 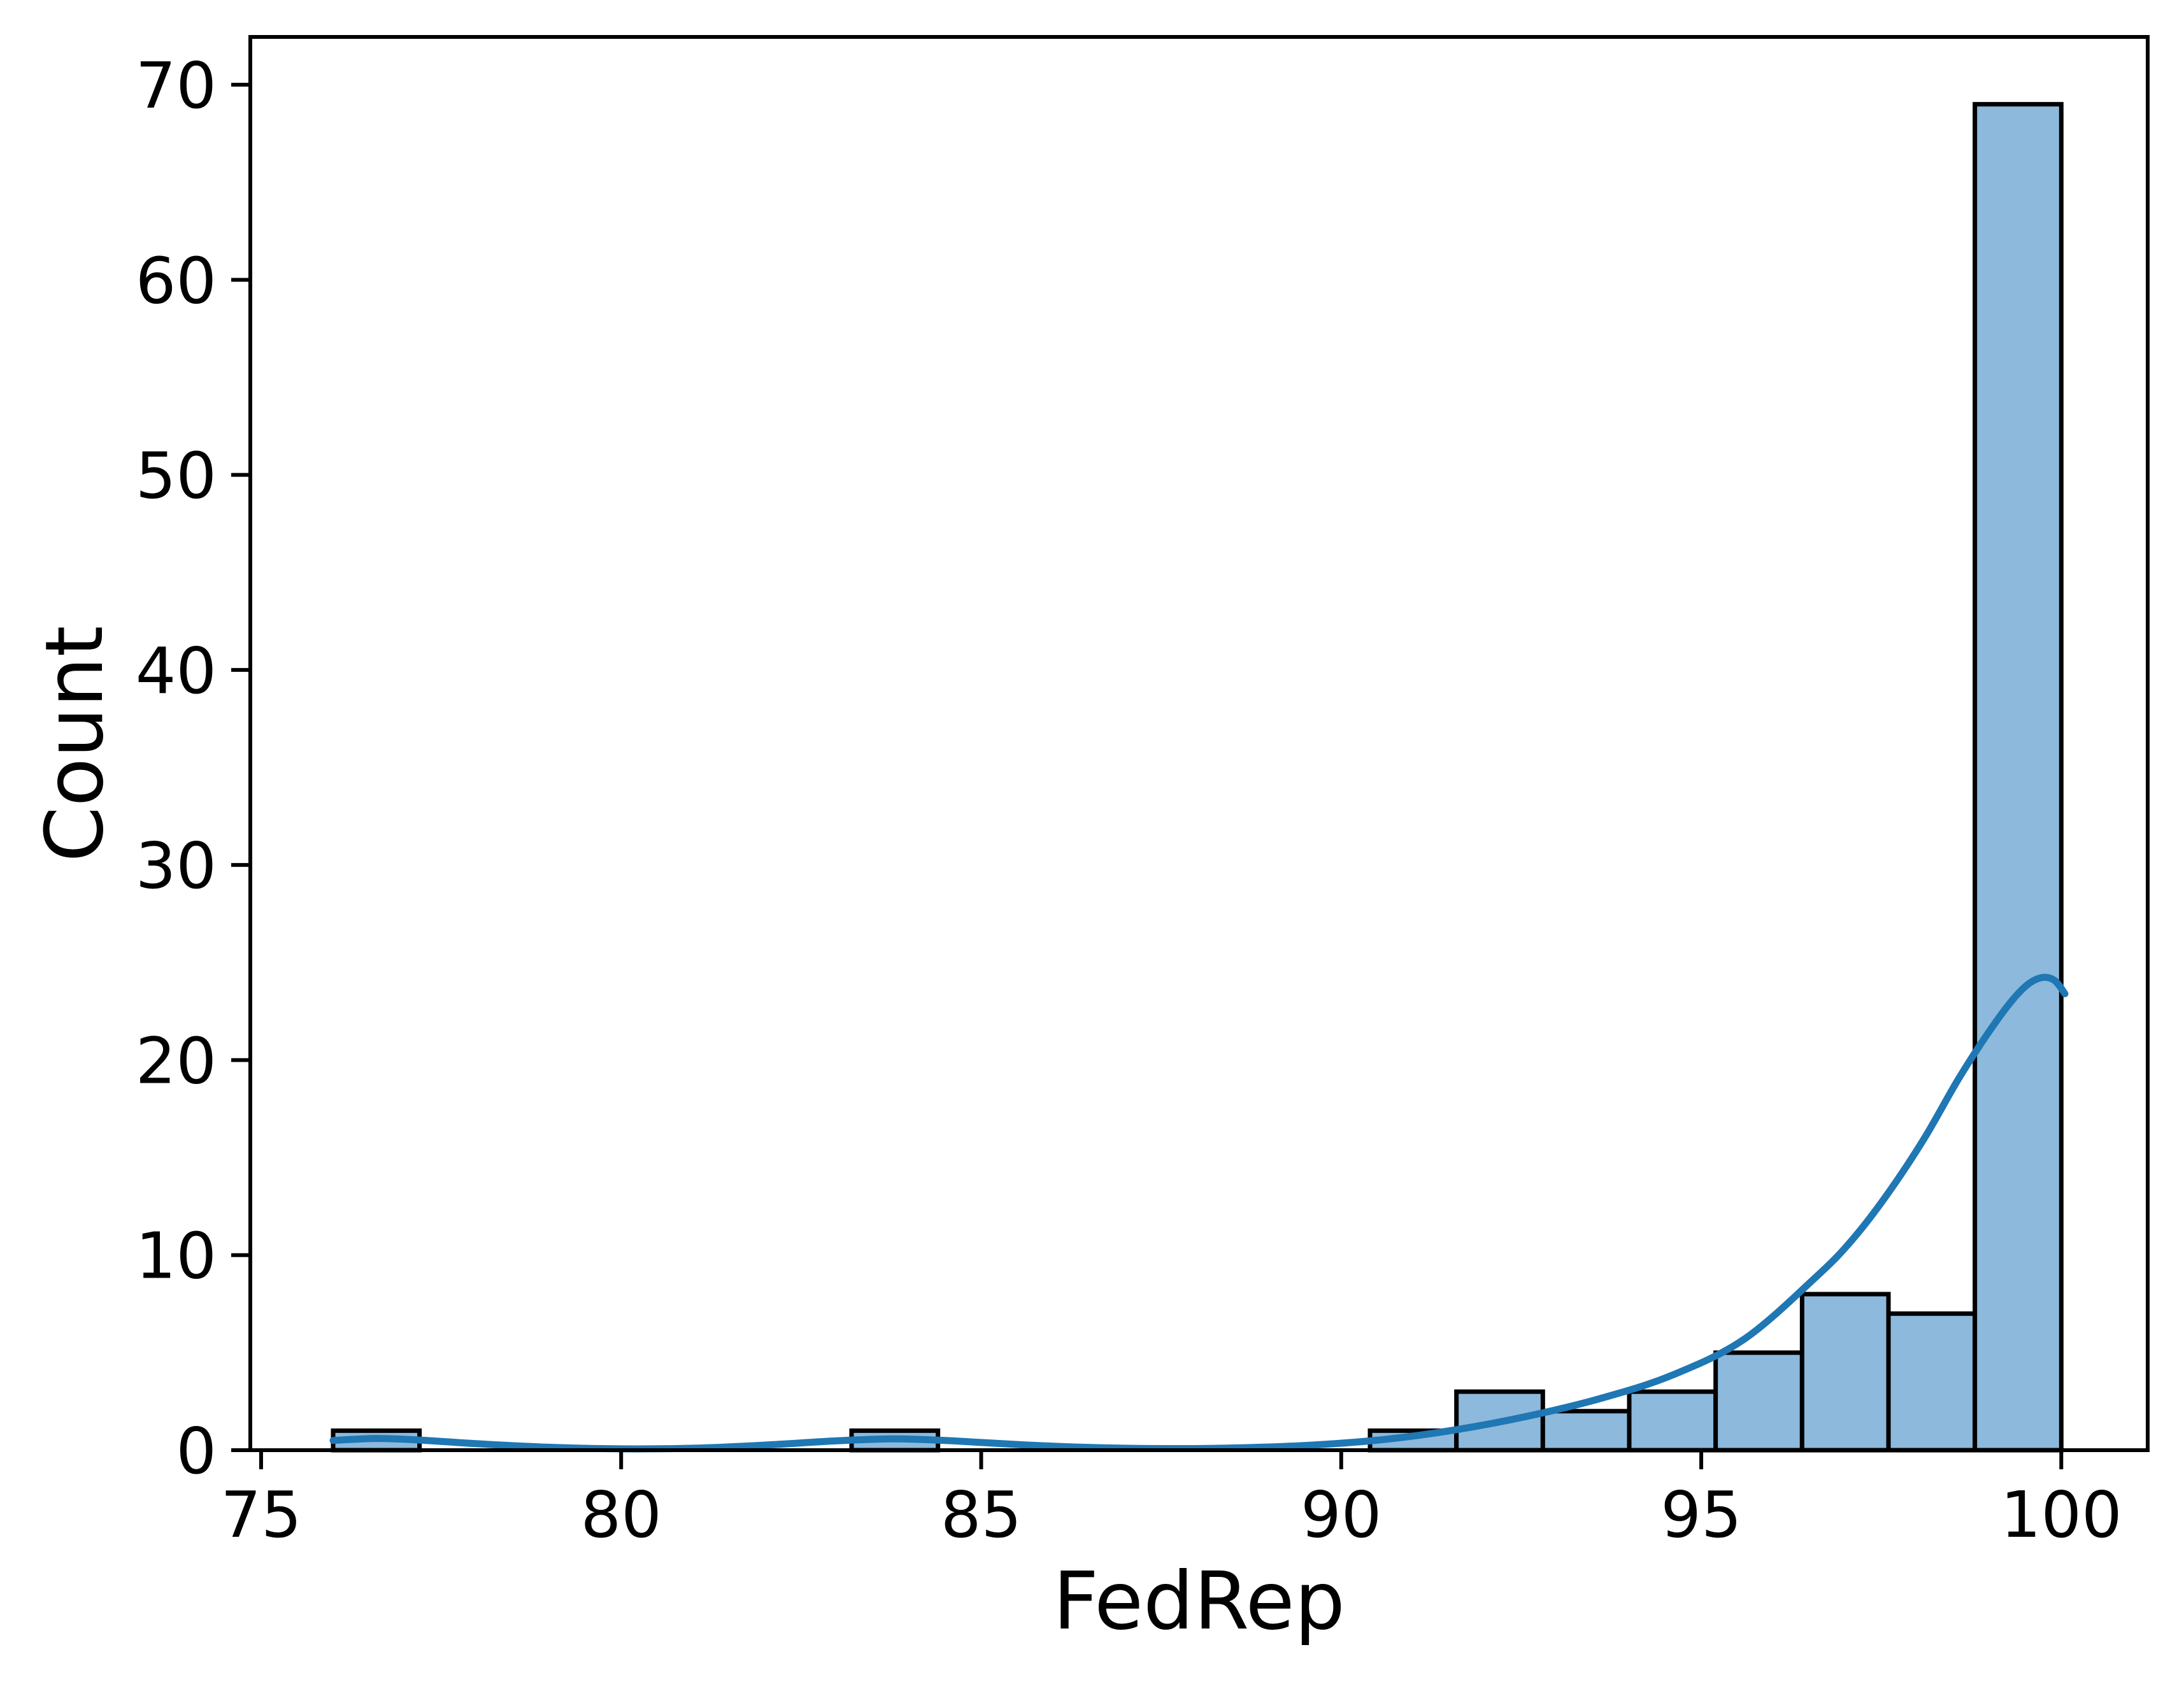 I want to click on y-tick-label: 60, so click(x=176, y=280).